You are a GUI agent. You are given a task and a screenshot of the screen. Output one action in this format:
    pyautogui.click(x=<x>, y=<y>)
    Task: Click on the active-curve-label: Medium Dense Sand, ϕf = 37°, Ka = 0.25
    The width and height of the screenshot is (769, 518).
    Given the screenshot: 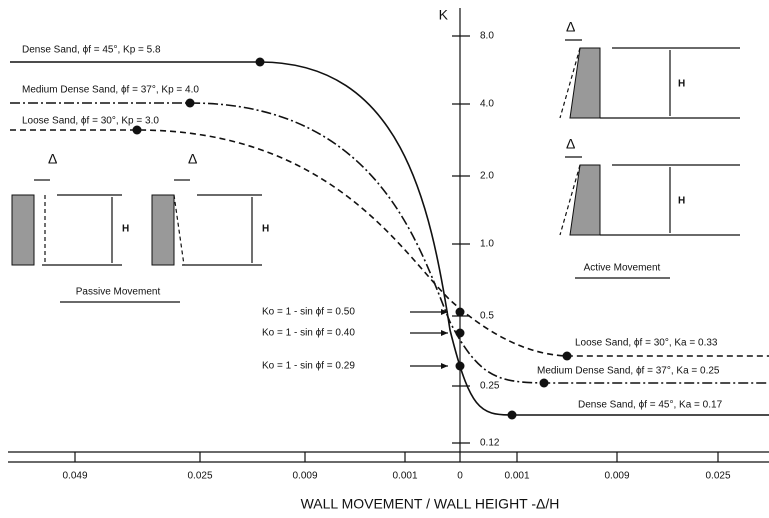 What is the action you would take?
    pyautogui.click(x=628, y=371)
    